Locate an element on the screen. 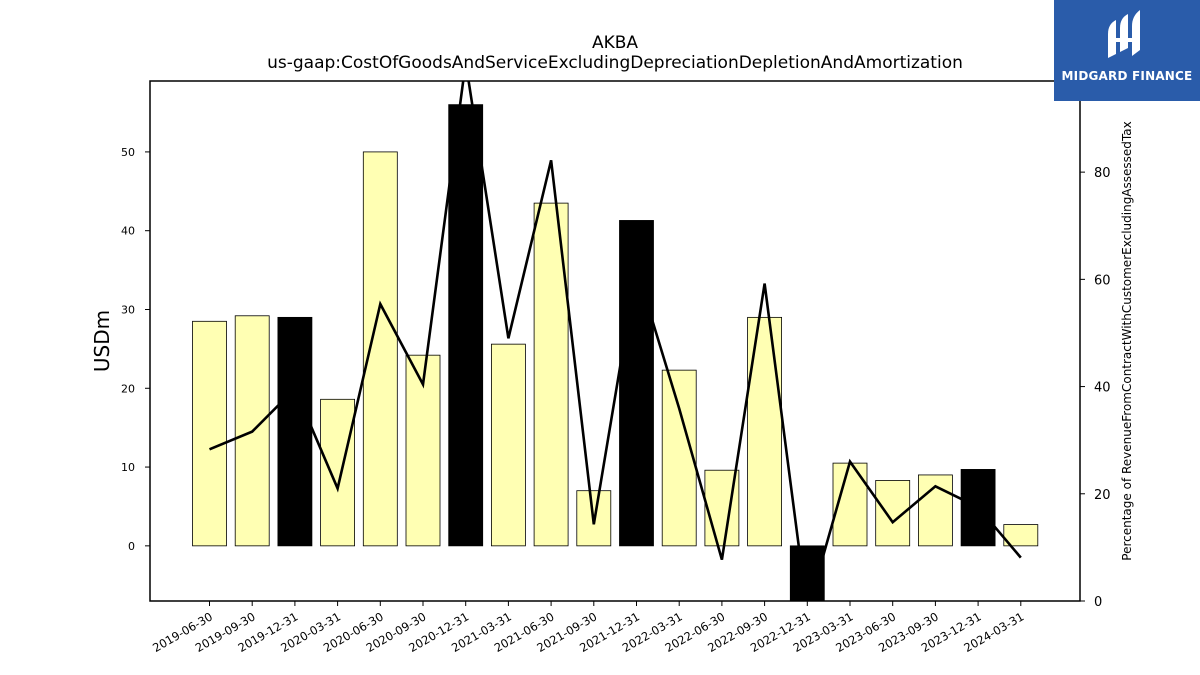  logo-text: MIDGARD FINANCE is located at coordinates (1127, 76).